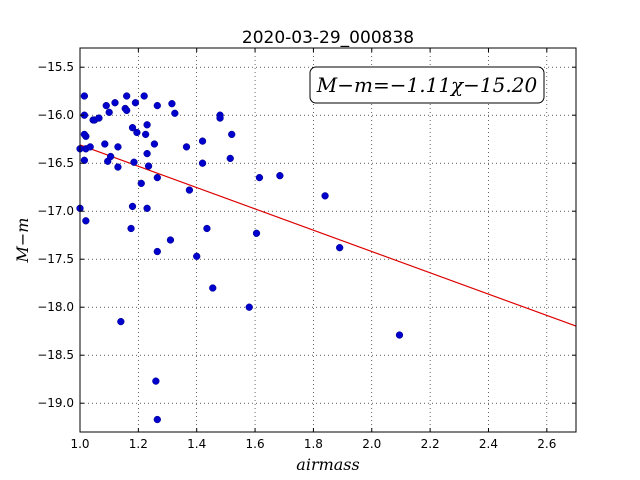  I want to click on x-tick-label: 2.0, so click(371, 444).